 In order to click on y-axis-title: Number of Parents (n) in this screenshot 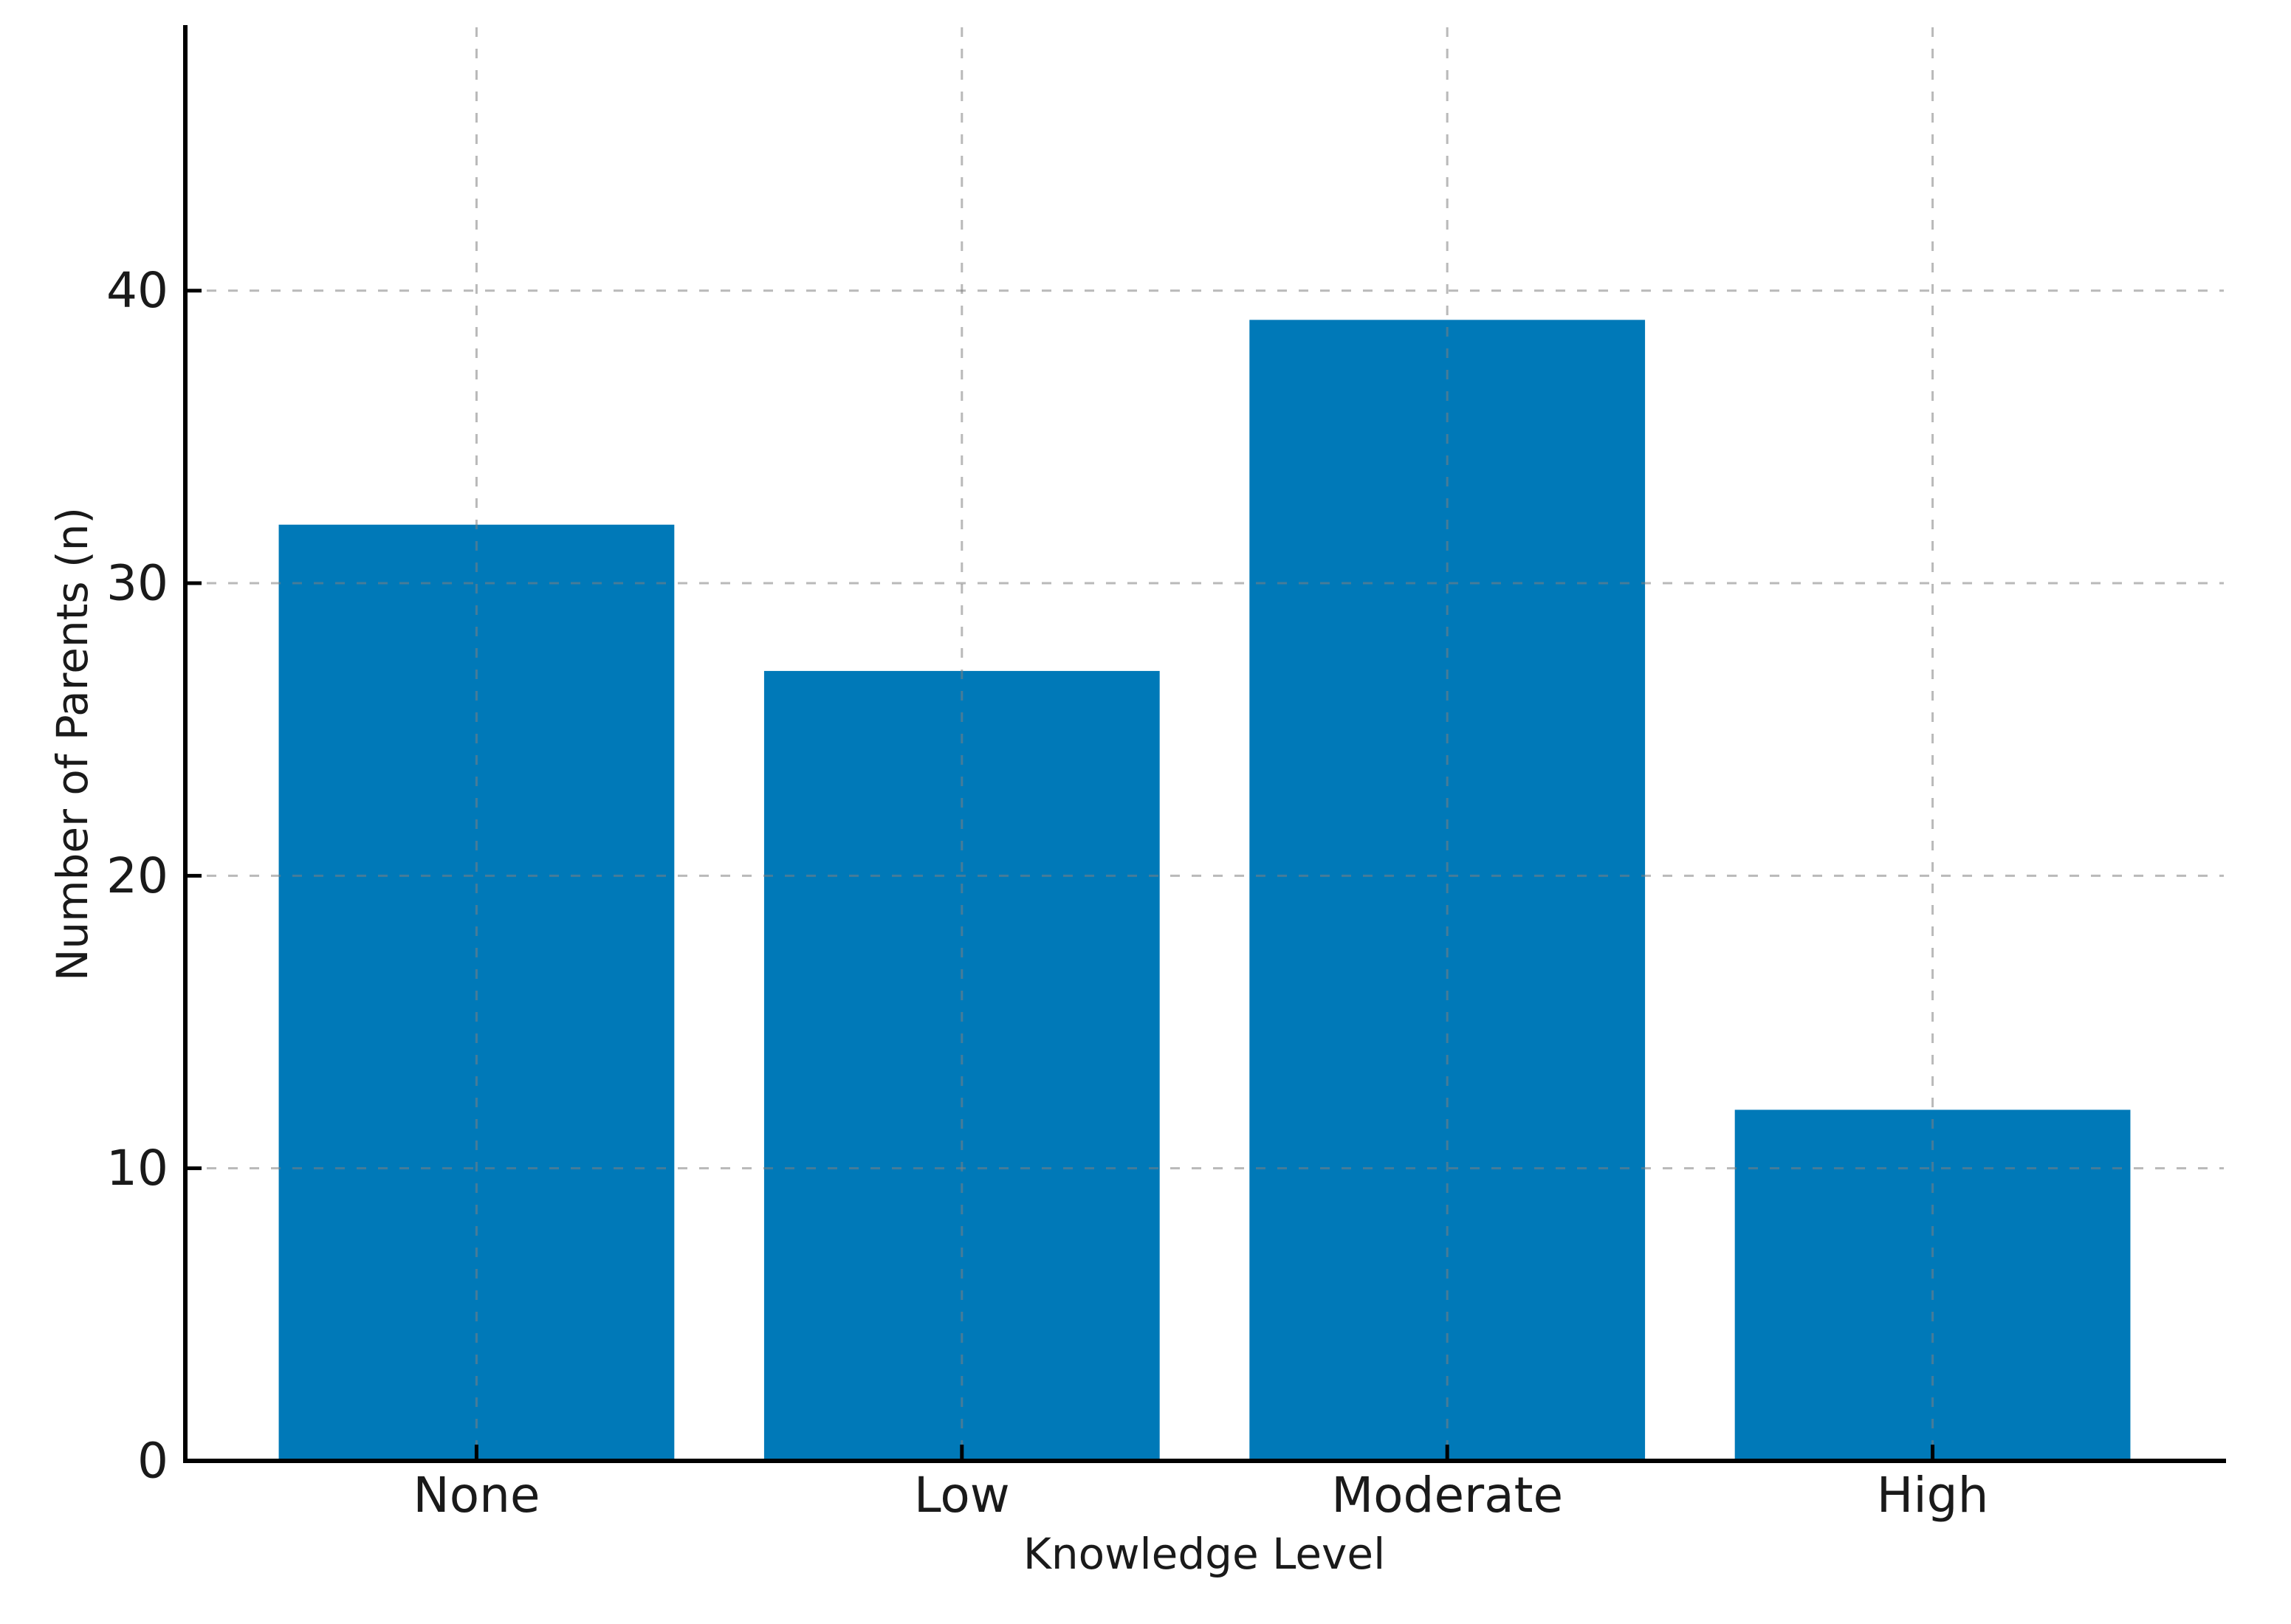, I will do `click(72, 744)`.